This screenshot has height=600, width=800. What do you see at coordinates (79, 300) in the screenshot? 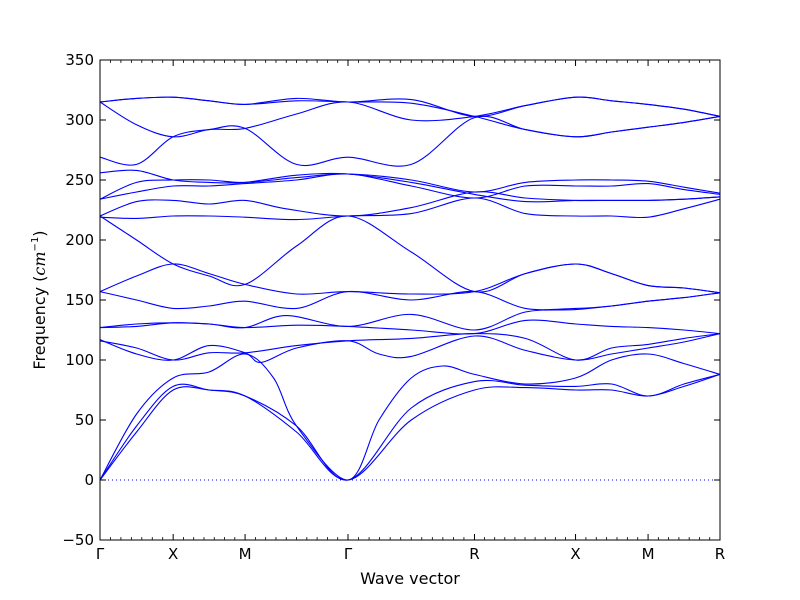
I see `y-tick-label: 150` at bounding box center [79, 300].